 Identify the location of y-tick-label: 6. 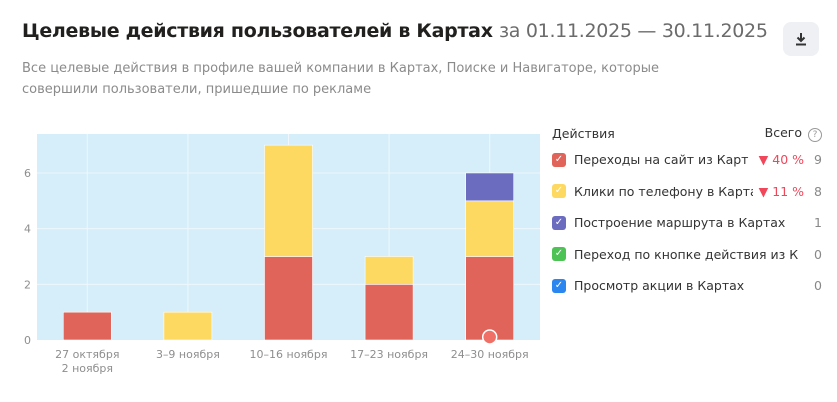
(27, 173).